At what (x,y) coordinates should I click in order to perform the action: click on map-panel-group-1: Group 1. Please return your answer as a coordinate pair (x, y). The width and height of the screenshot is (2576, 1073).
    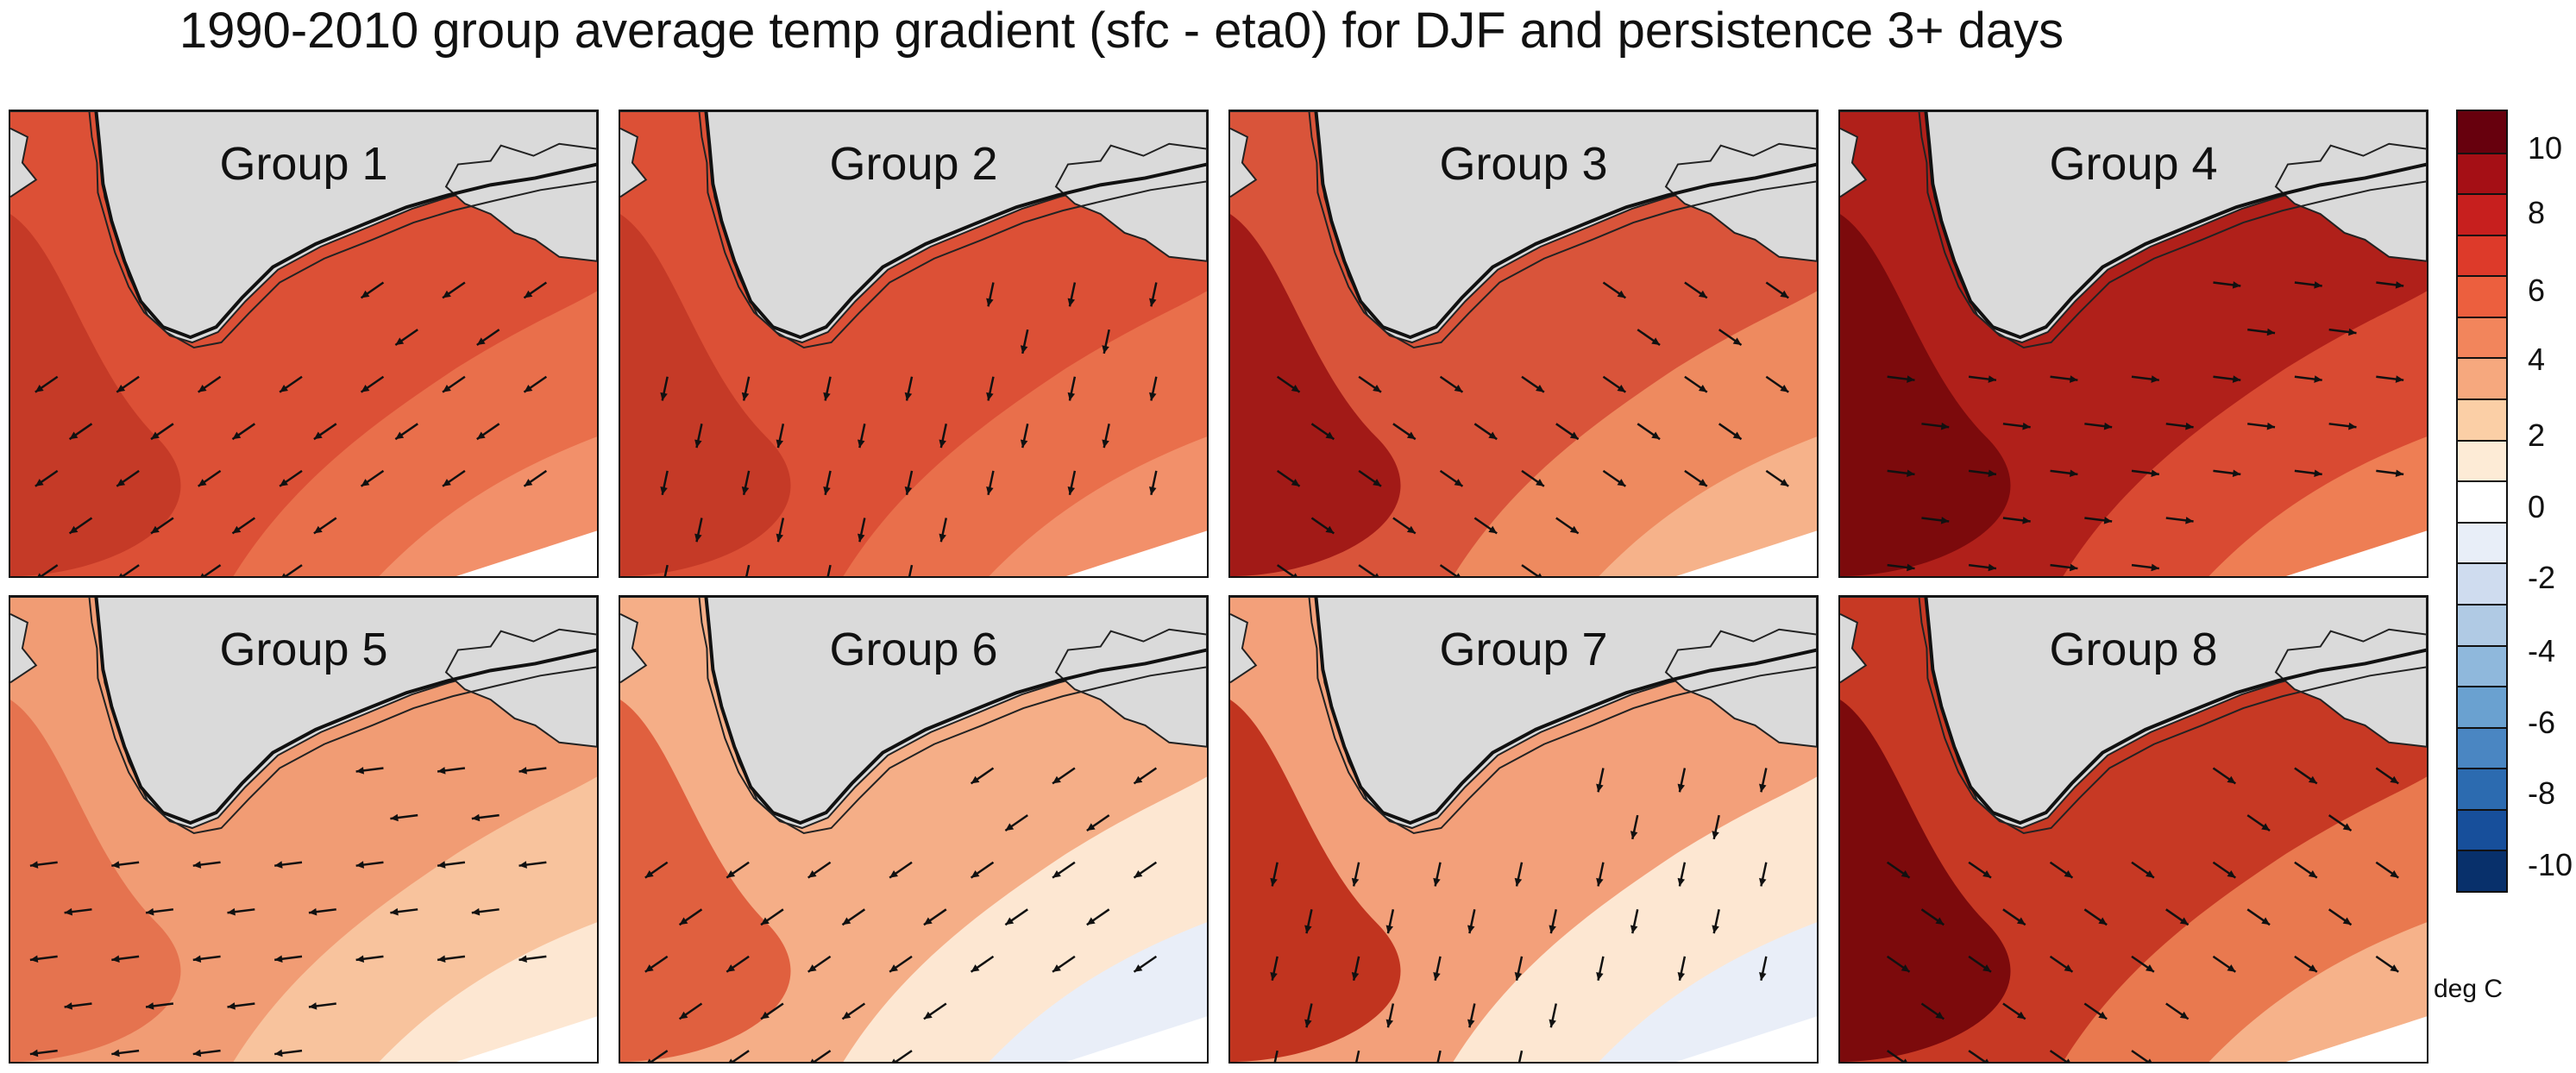
    Looking at the image, I should click on (304, 344).